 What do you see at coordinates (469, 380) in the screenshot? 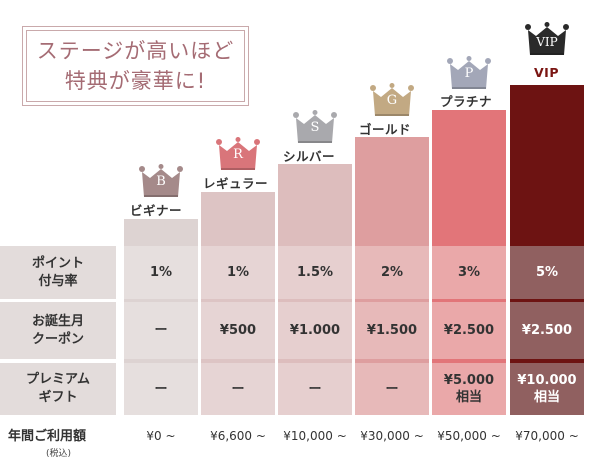
I see `benefit-value: ¥5.000` at bounding box center [469, 380].